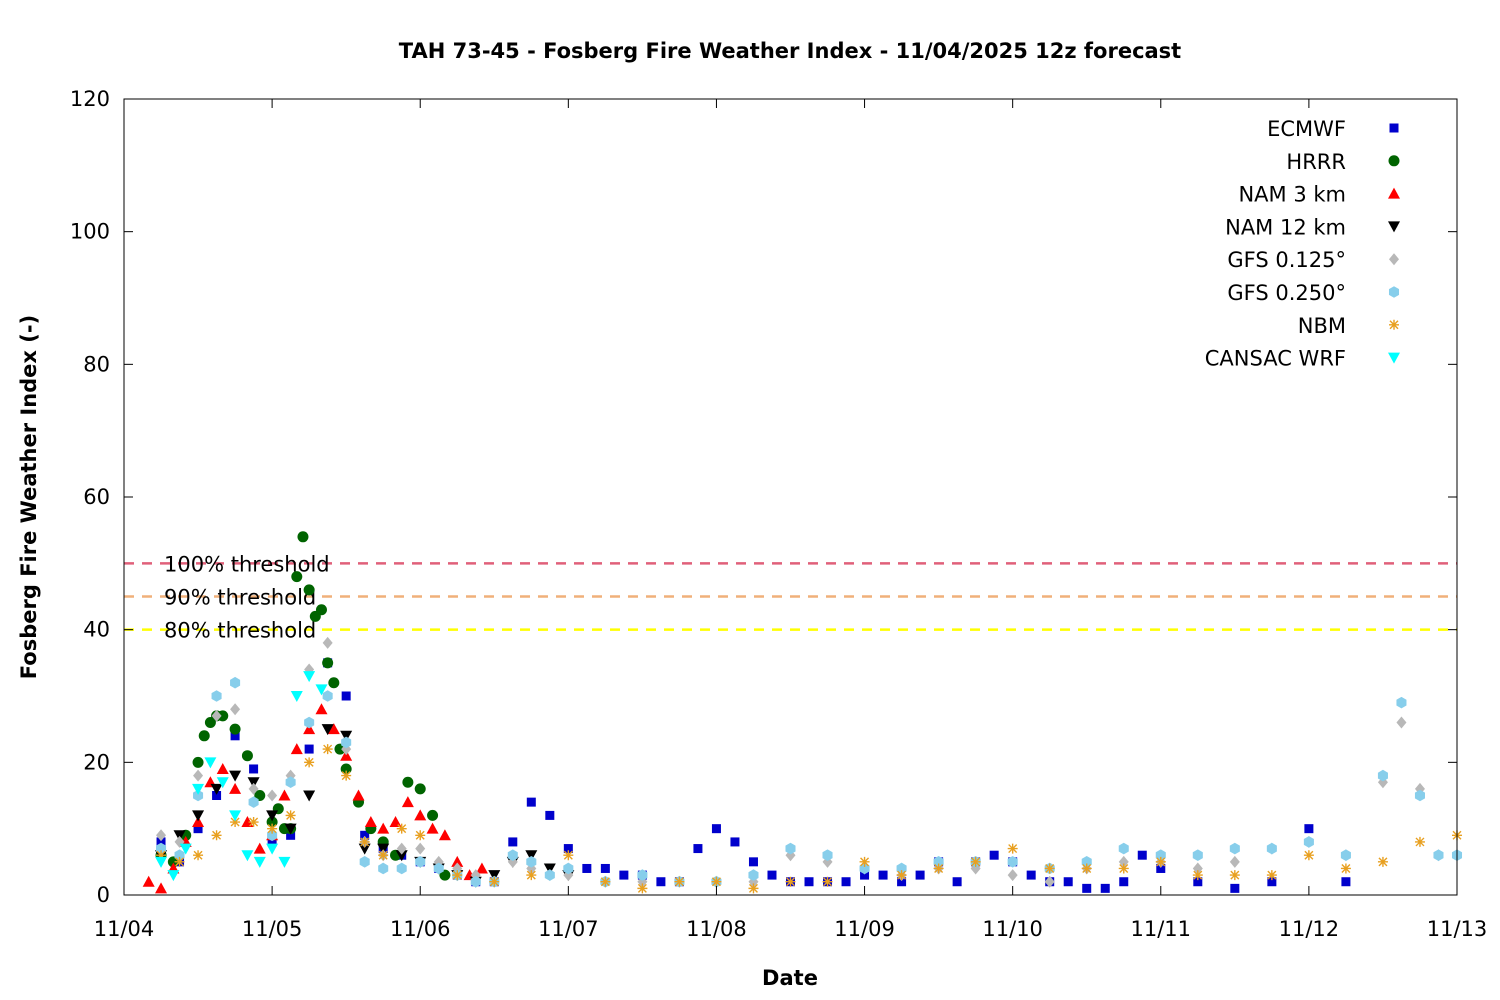 This screenshot has height=1000, width=1500. Describe the element at coordinates (90, 232) in the screenshot. I see `y-tick-label: 100` at that location.